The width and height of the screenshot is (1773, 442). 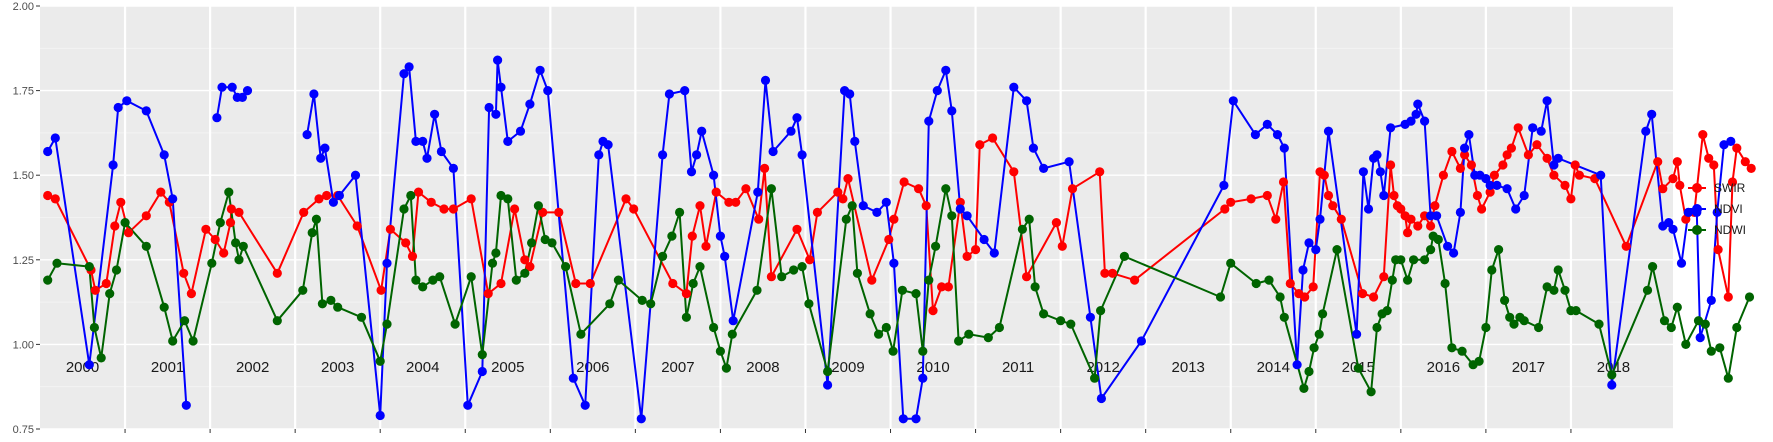 What do you see at coordinates (932, 367) in the screenshot?
I see `year-label: 2010` at bounding box center [932, 367].